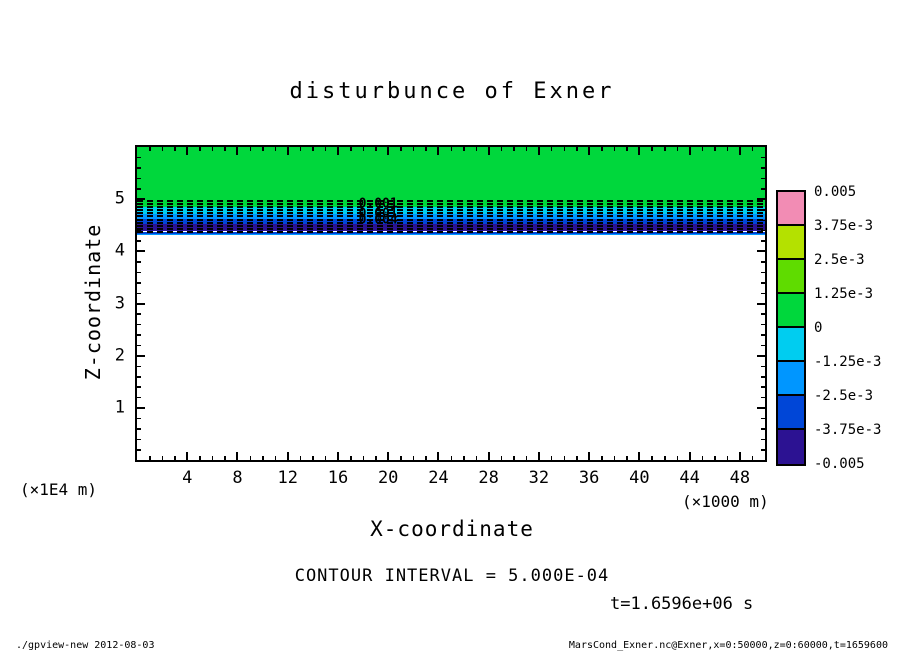  What do you see at coordinates (59, 489) in the screenshot?
I see `y-axis-unit: (×1E4 m)` at bounding box center [59, 489].